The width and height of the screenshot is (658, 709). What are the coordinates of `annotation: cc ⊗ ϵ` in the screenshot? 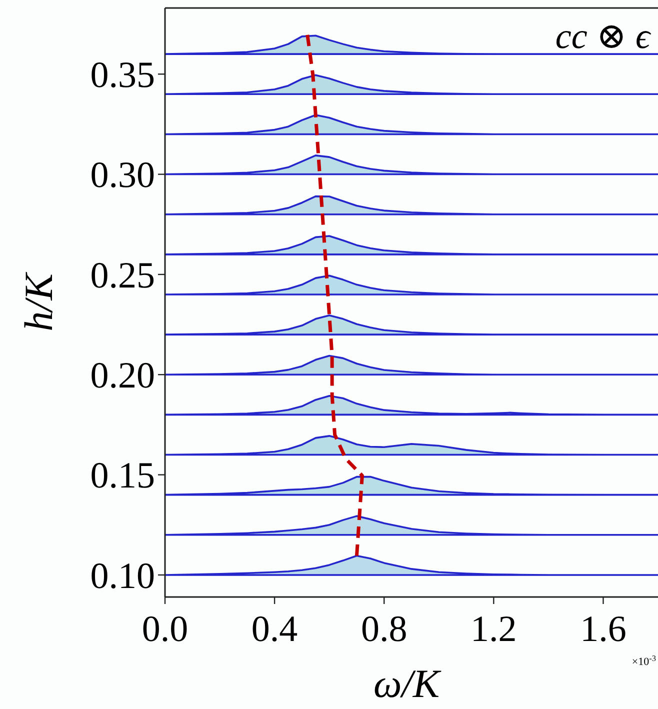 It's located at (603, 36).